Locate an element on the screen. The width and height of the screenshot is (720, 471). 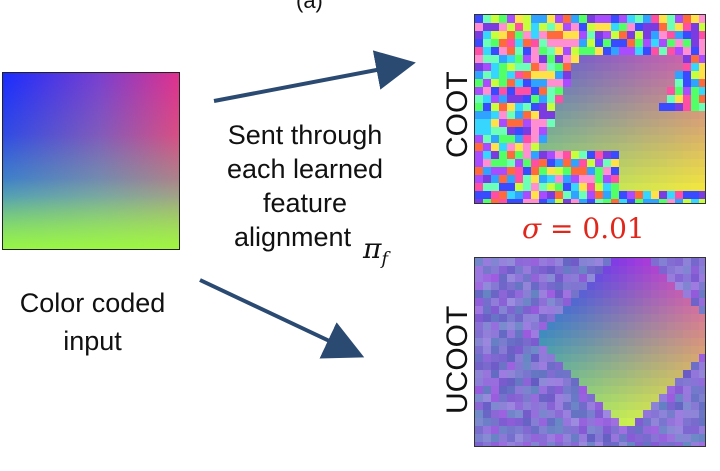
middle-caption-line3: feature is located at coordinates (305, 203).